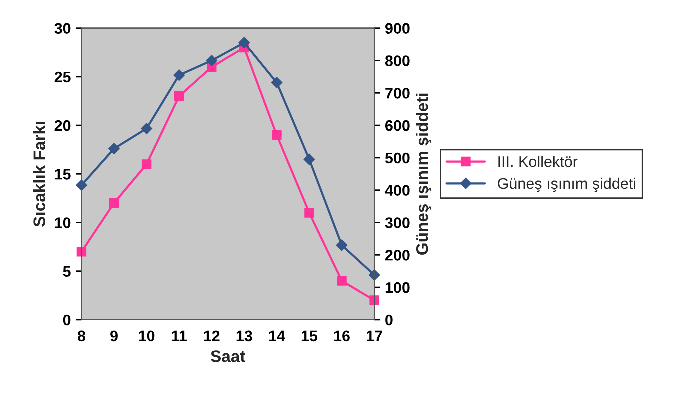  Describe the element at coordinates (62, 77) in the screenshot. I see `y-tick-label: 25` at that location.